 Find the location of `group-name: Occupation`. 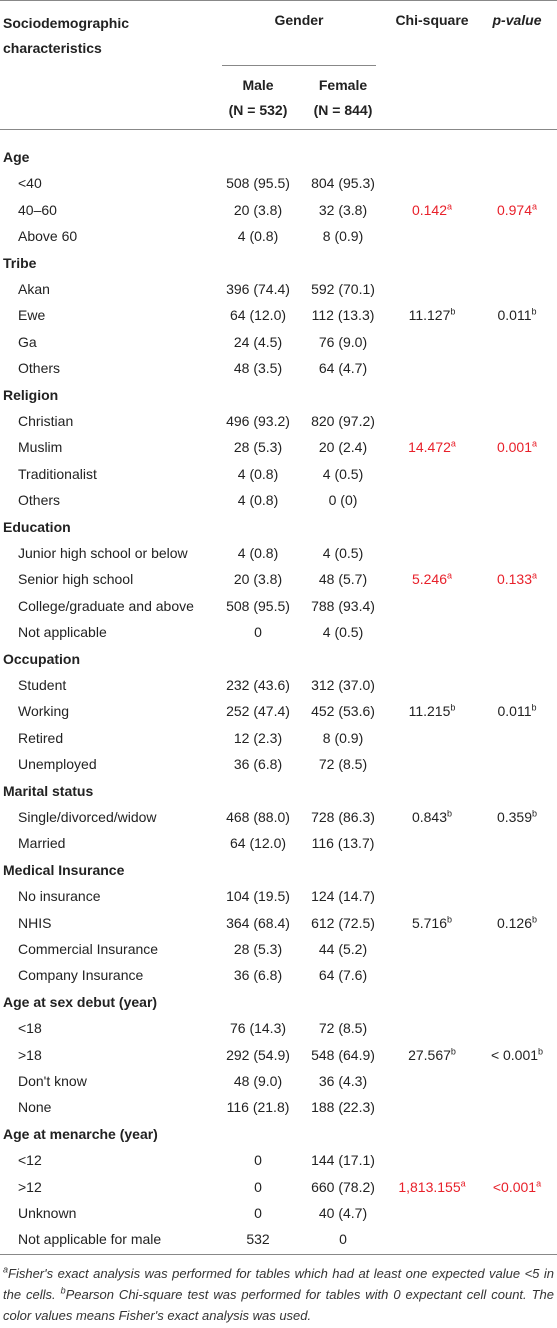

group-name: Occupation is located at coordinates (42, 658).